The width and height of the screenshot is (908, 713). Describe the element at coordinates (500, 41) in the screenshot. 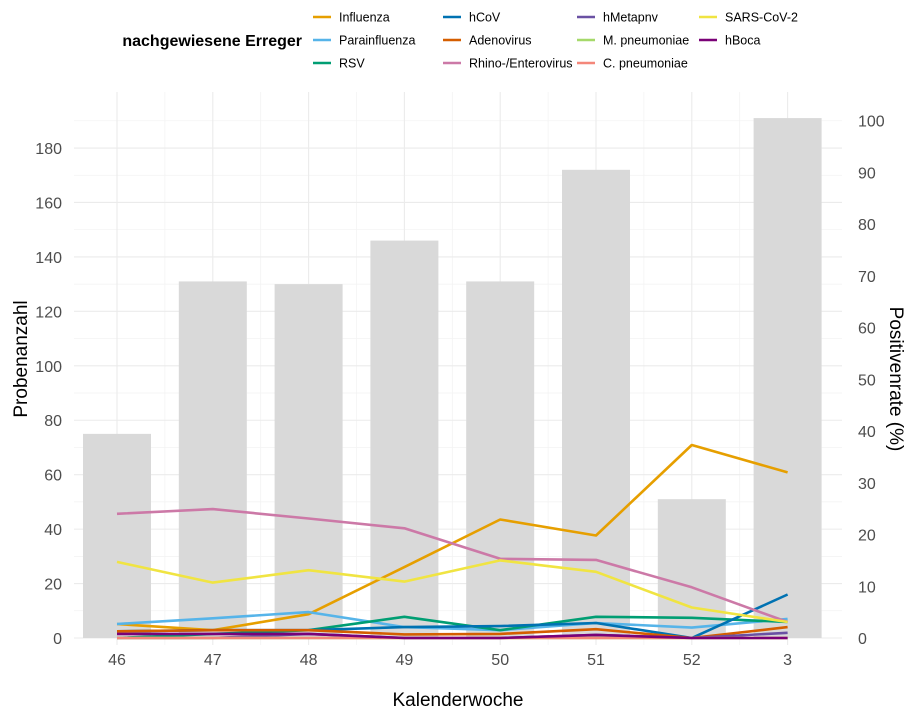

I see `legend-label: Adenovirus` at that location.